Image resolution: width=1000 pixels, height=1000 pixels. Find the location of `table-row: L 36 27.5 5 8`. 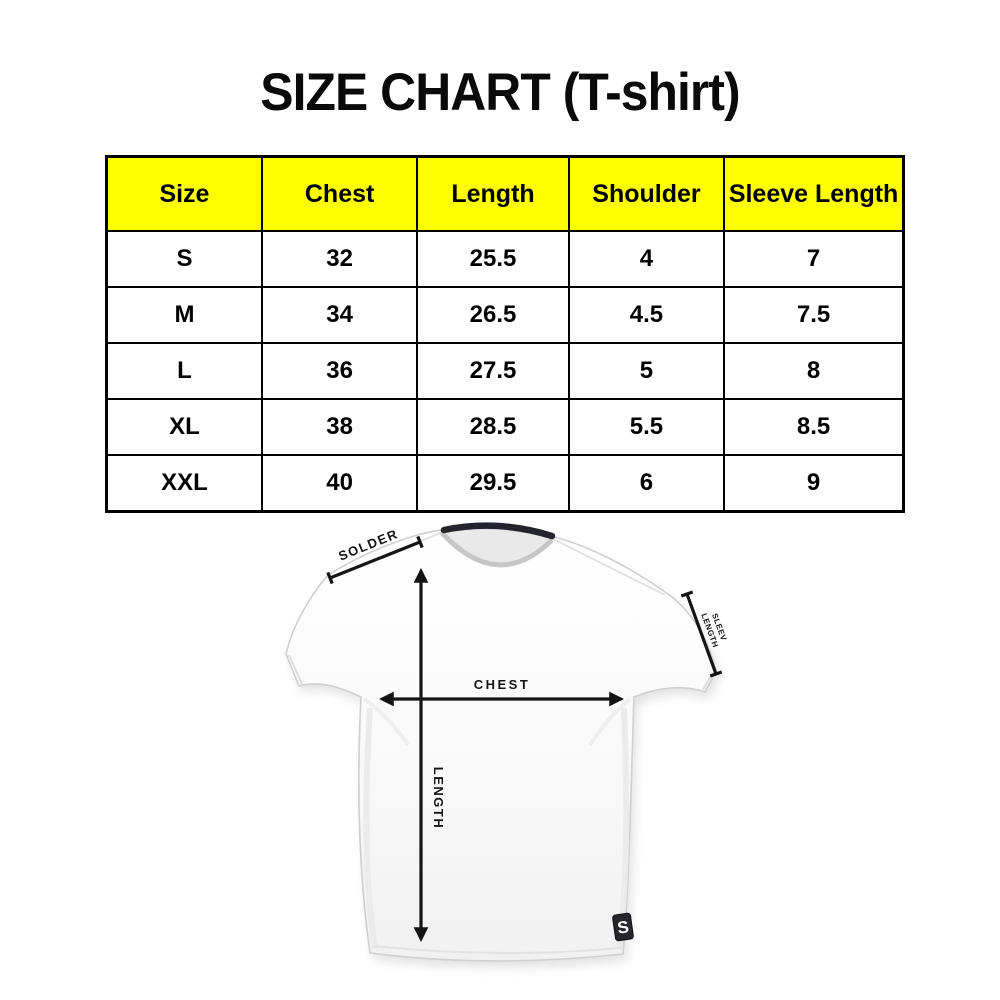

table-row: L 36 27.5 5 8 is located at coordinates (505, 371).